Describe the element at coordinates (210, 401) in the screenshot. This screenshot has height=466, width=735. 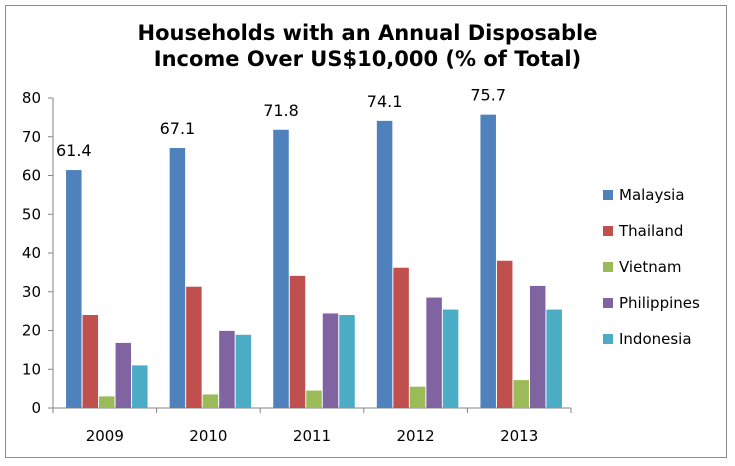
I see `bar-vietnam-2010` at that location.